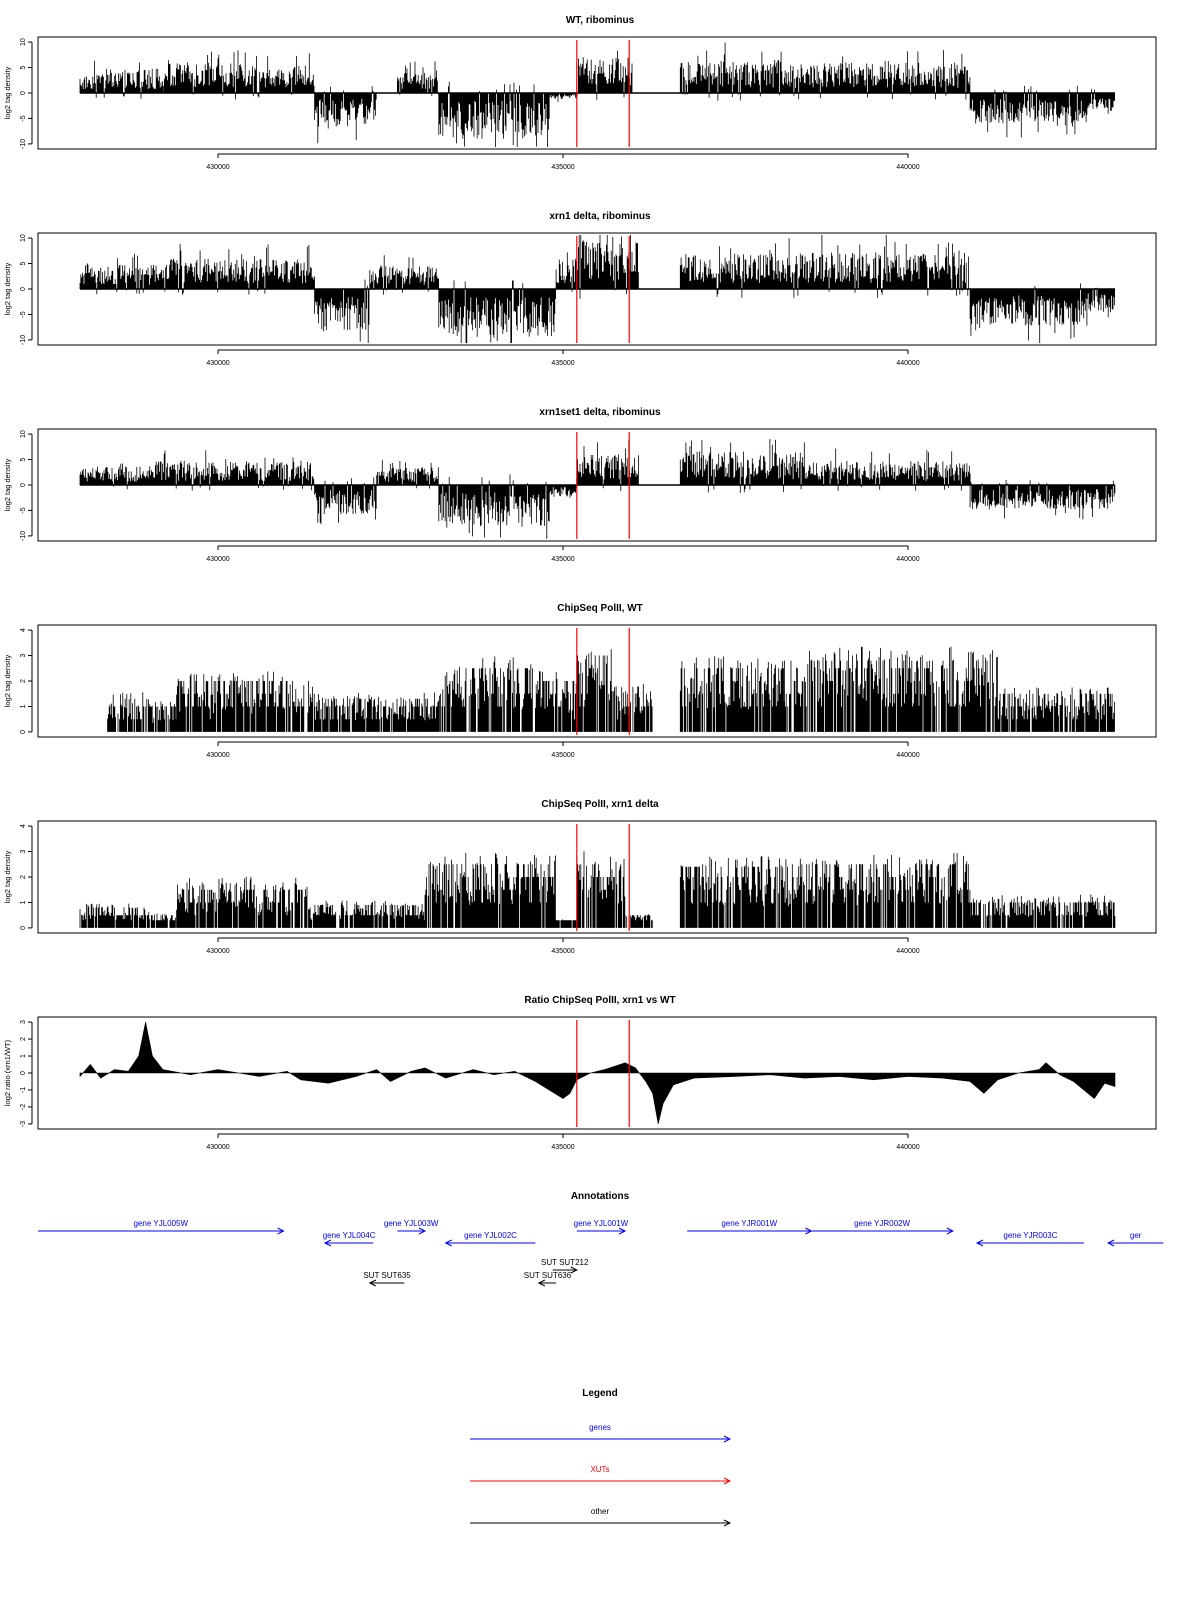 Image resolution: width=1200 pixels, height=1600 pixels. What do you see at coordinates (600, 1393) in the screenshot?
I see `legend-title: Legend` at bounding box center [600, 1393].